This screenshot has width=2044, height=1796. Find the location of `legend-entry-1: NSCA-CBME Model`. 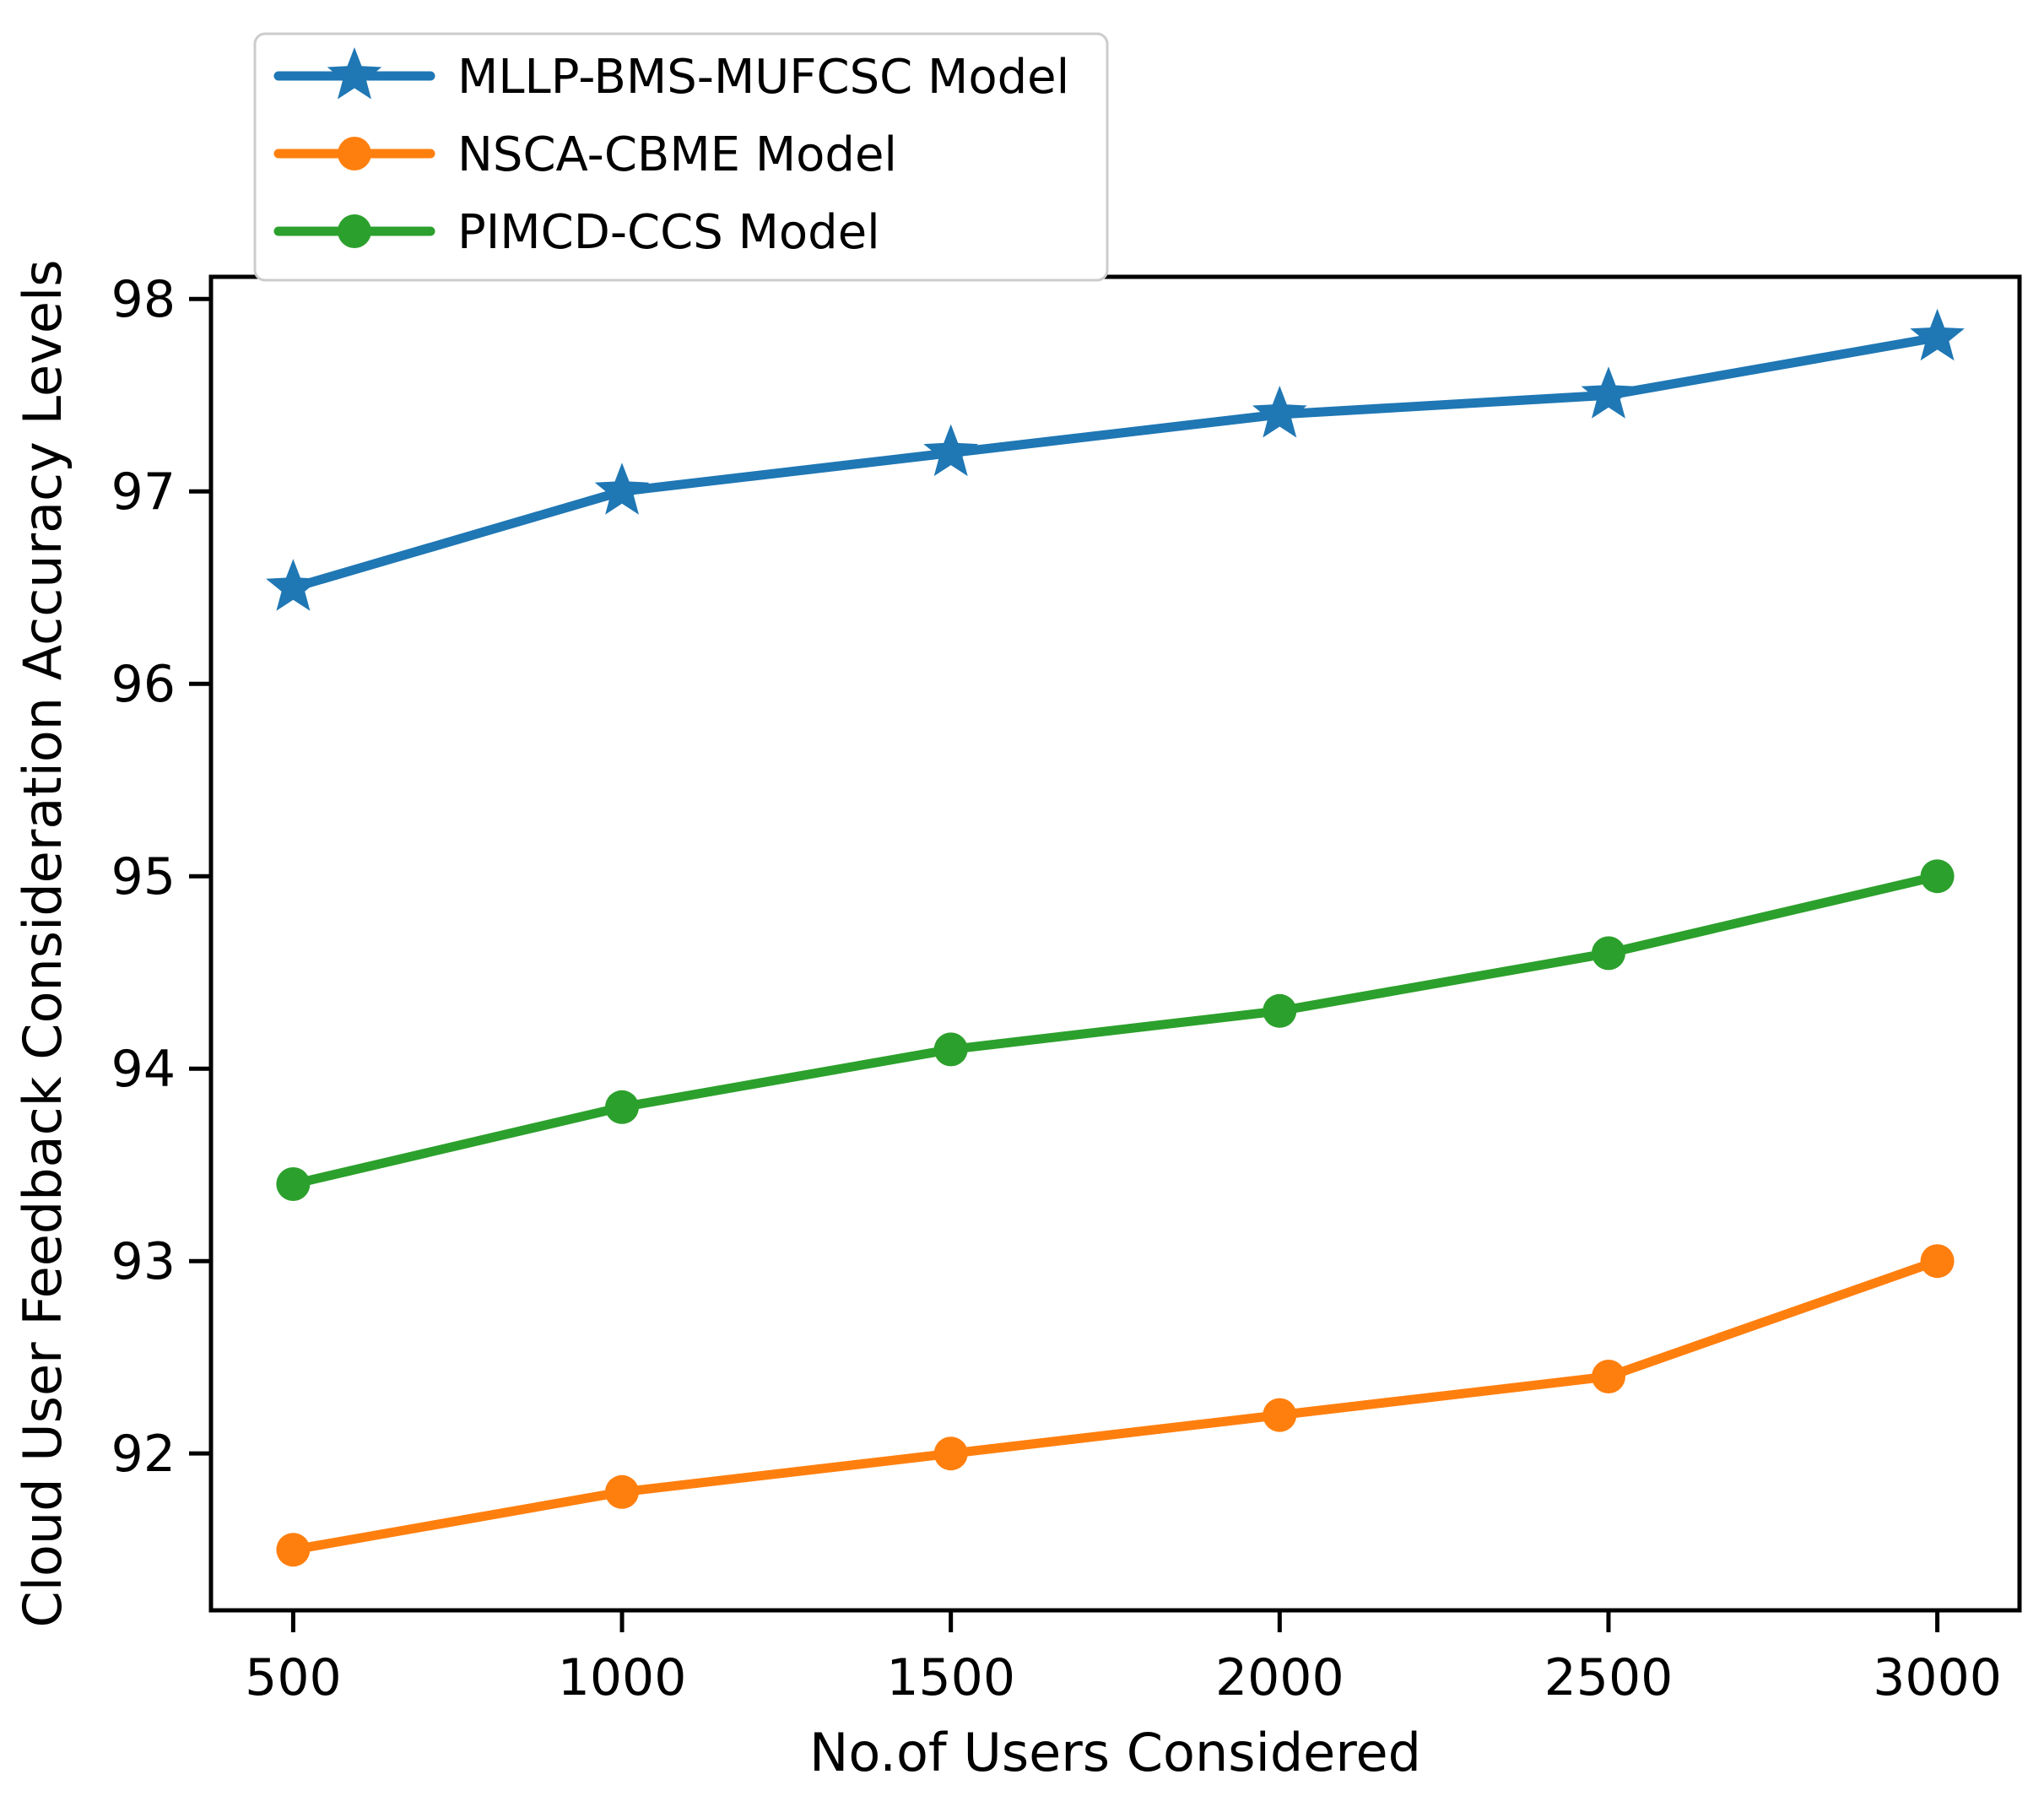

legend-entry-1: NSCA-CBME Model is located at coordinates (585, 154).